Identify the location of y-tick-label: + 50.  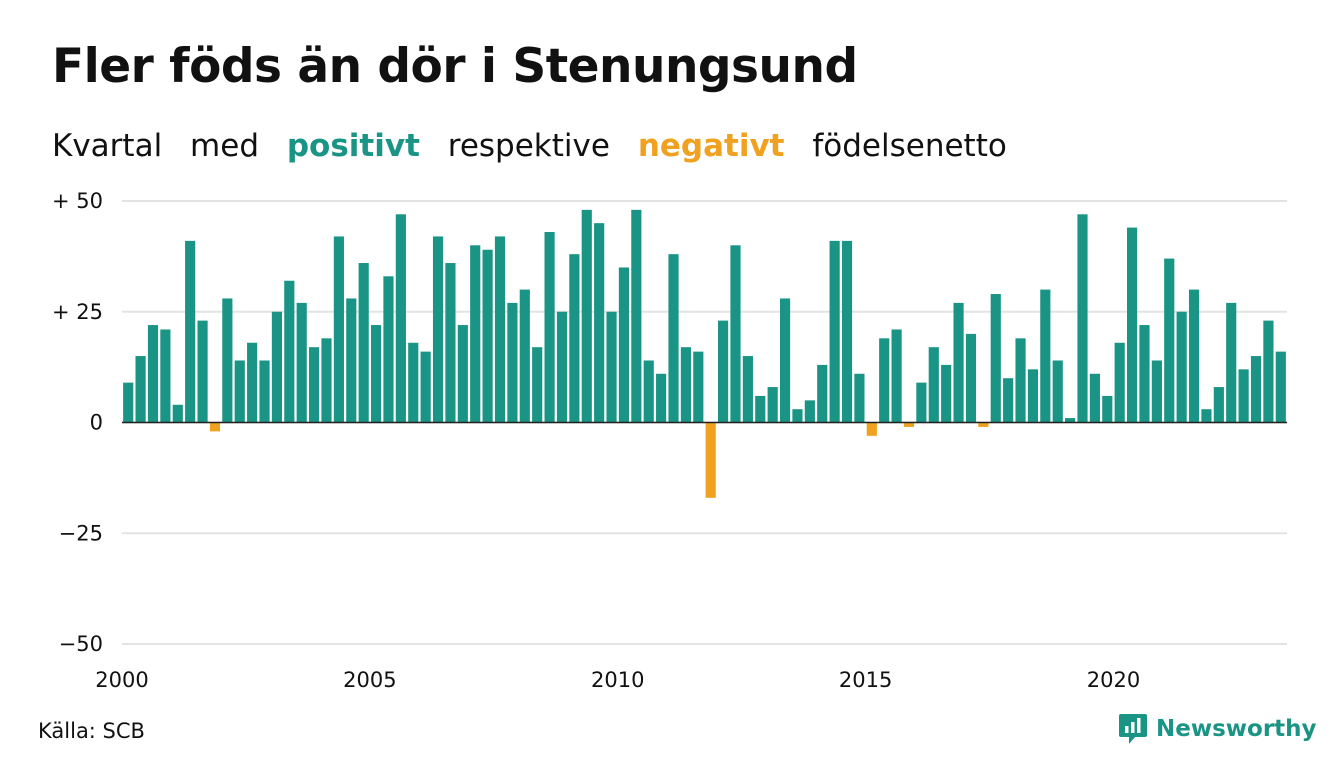
(77, 201).